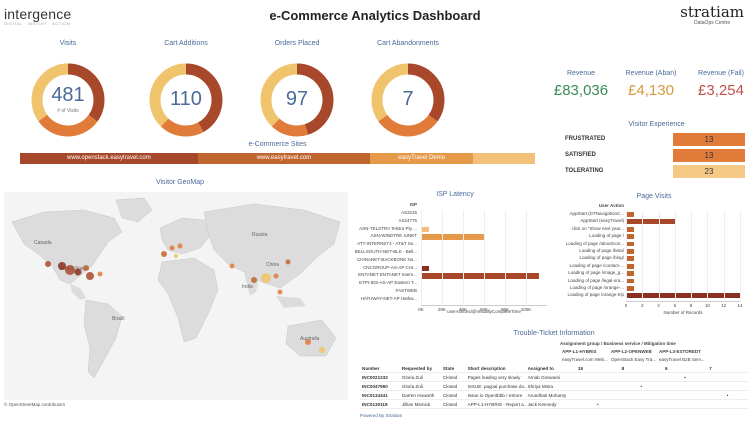  What do you see at coordinates (422, 158) in the screenshot?
I see `site-segment: easyTravel Demo` at bounding box center [422, 158].